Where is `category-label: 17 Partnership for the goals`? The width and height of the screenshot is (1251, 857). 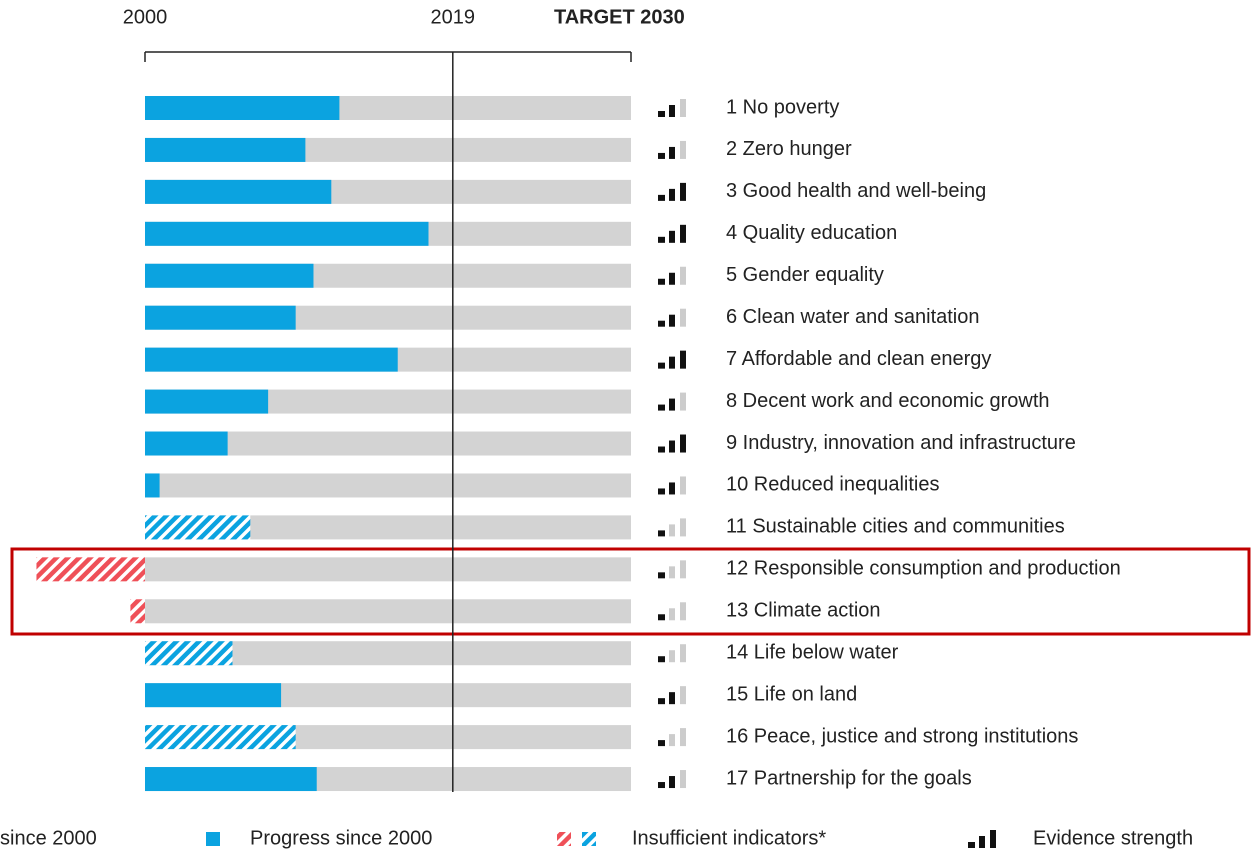 category-label: 17 Partnership for the goals is located at coordinates (849, 778).